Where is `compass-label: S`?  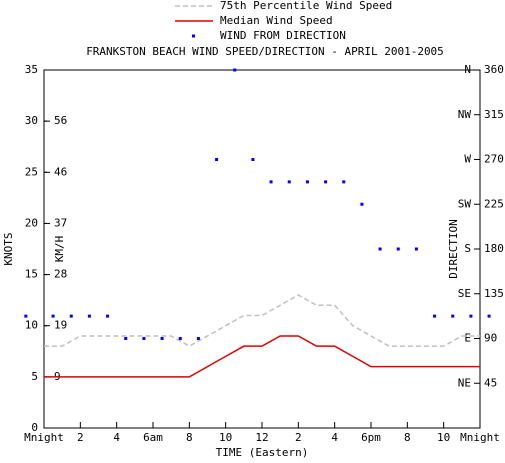 compass-label: S is located at coordinates (467, 248).